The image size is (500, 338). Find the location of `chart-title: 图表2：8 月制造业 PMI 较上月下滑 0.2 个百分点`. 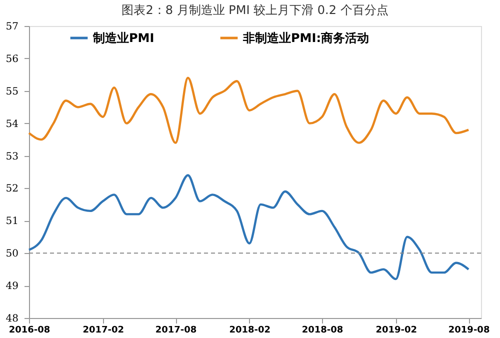

chart-title: 图表2：8 月制造业 PMI 较上月下滑 0.2 个百分点 is located at coordinates (255, 10).